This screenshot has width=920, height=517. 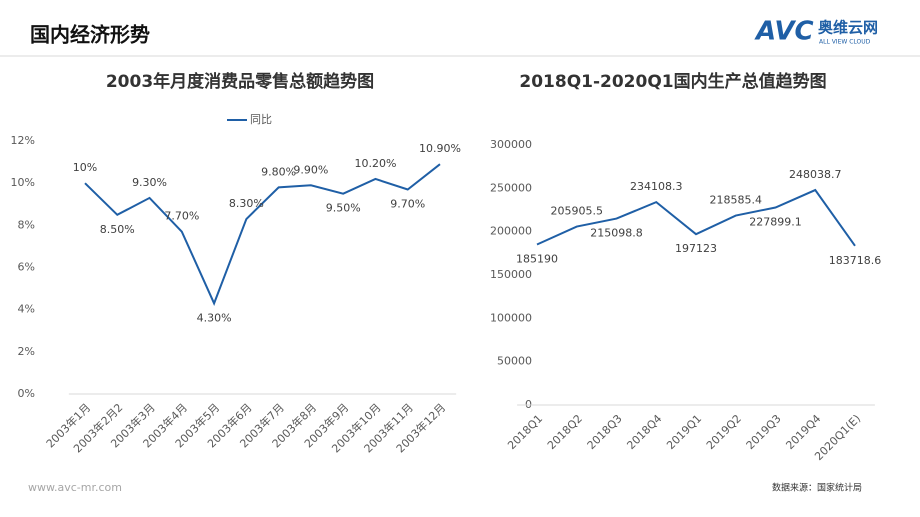 I want to click on data-label: 9.30%, so click(x=149, y=182).